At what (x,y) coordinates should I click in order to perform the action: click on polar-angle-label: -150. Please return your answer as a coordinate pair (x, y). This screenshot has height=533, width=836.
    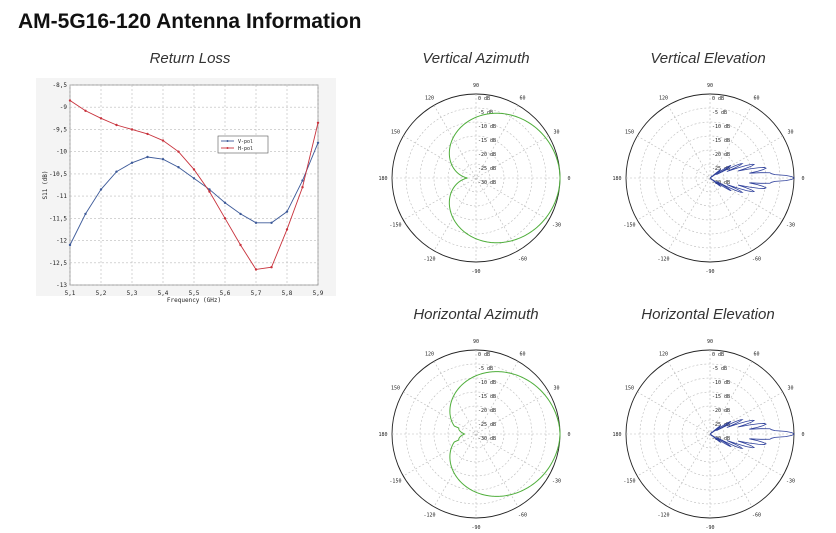
    Looking at the image, I should click on (629, 226).